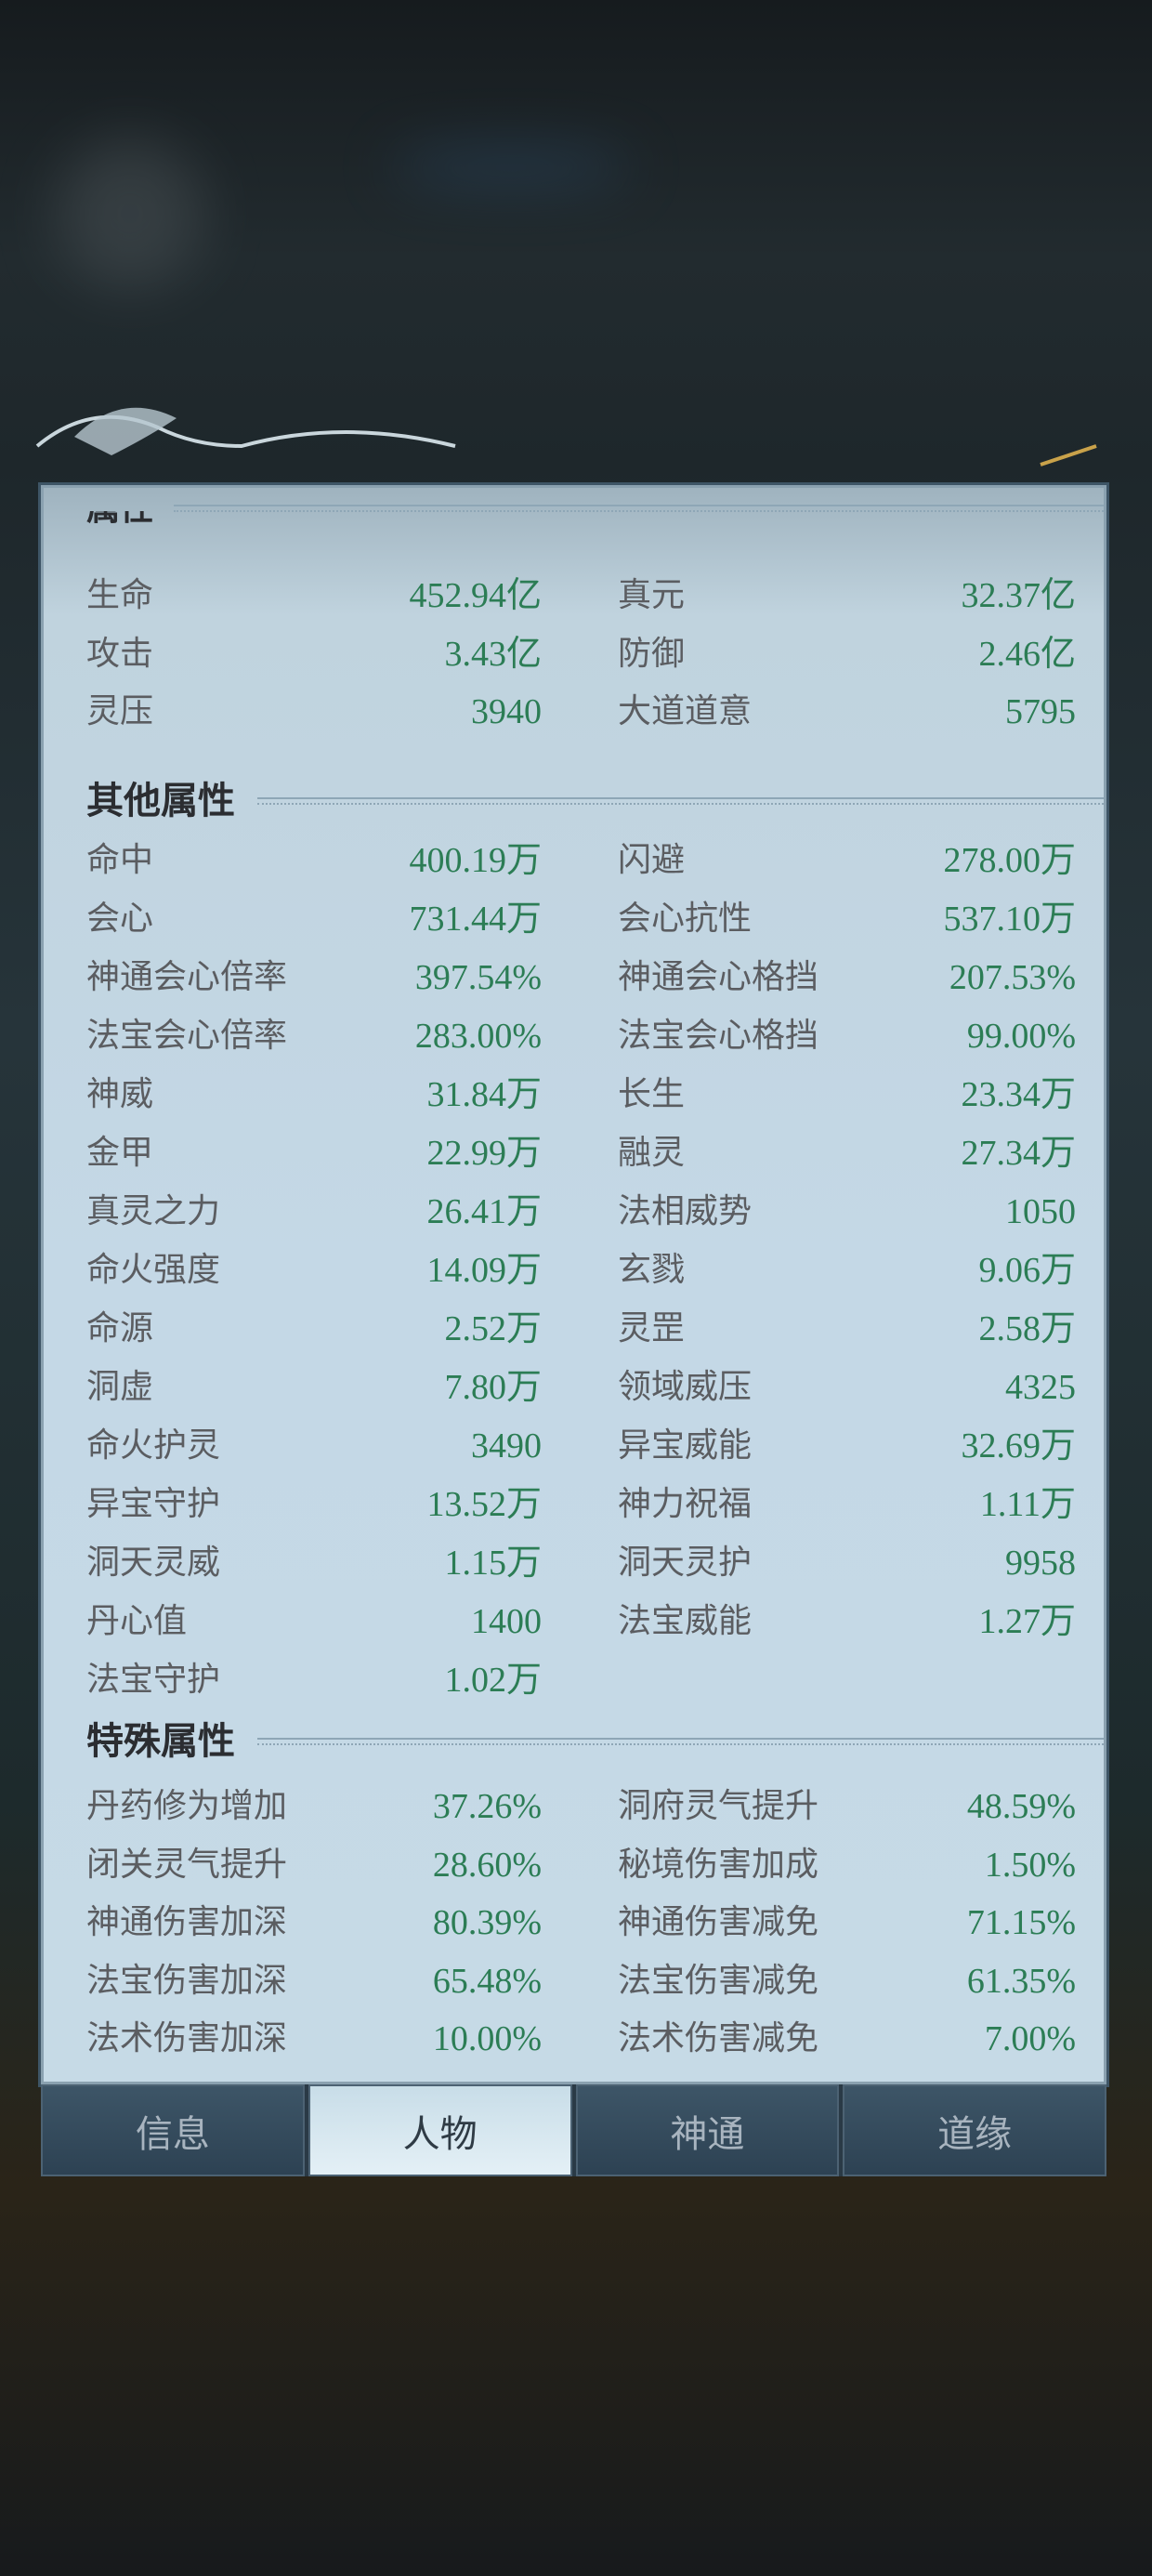 This screenshot has width=1152, height=2576. What do you see at coordinates (566, 437) in the screenshot?
I see `dragon-ornament-icon` at bounding box center [566, 437].